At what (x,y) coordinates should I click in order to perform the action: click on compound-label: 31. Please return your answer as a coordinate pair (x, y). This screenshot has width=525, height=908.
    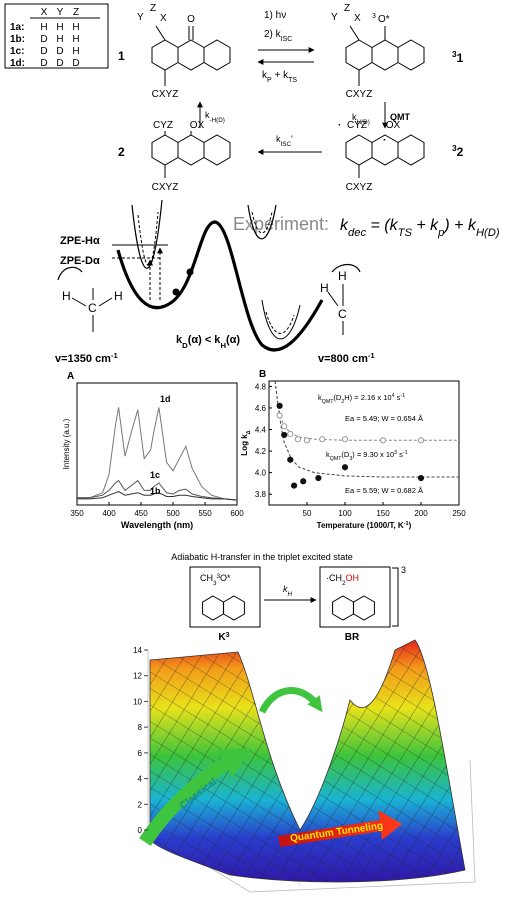
    Looking at the image, I should click on (458, 57).